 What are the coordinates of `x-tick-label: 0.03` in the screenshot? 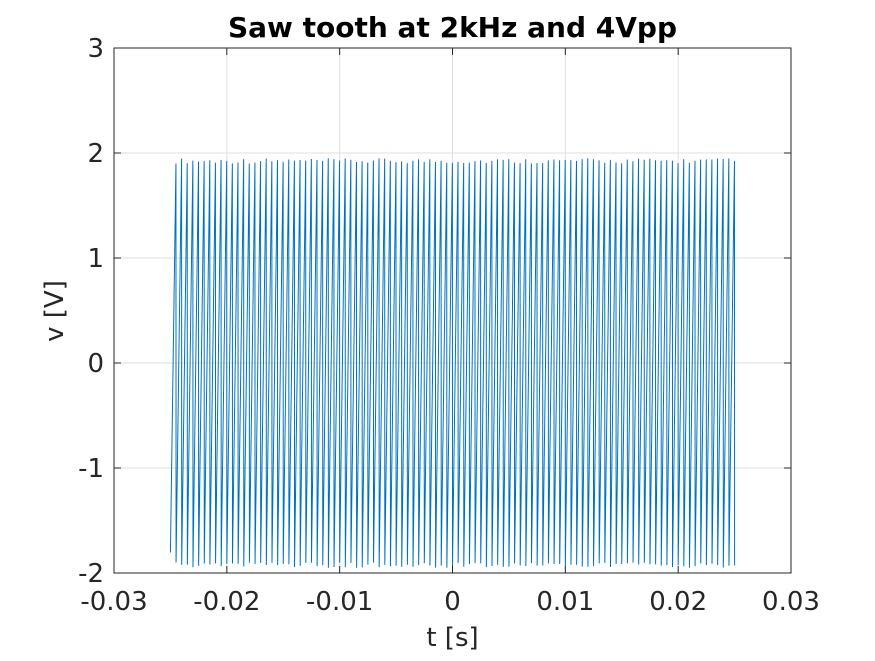 It's located at (791, 602).